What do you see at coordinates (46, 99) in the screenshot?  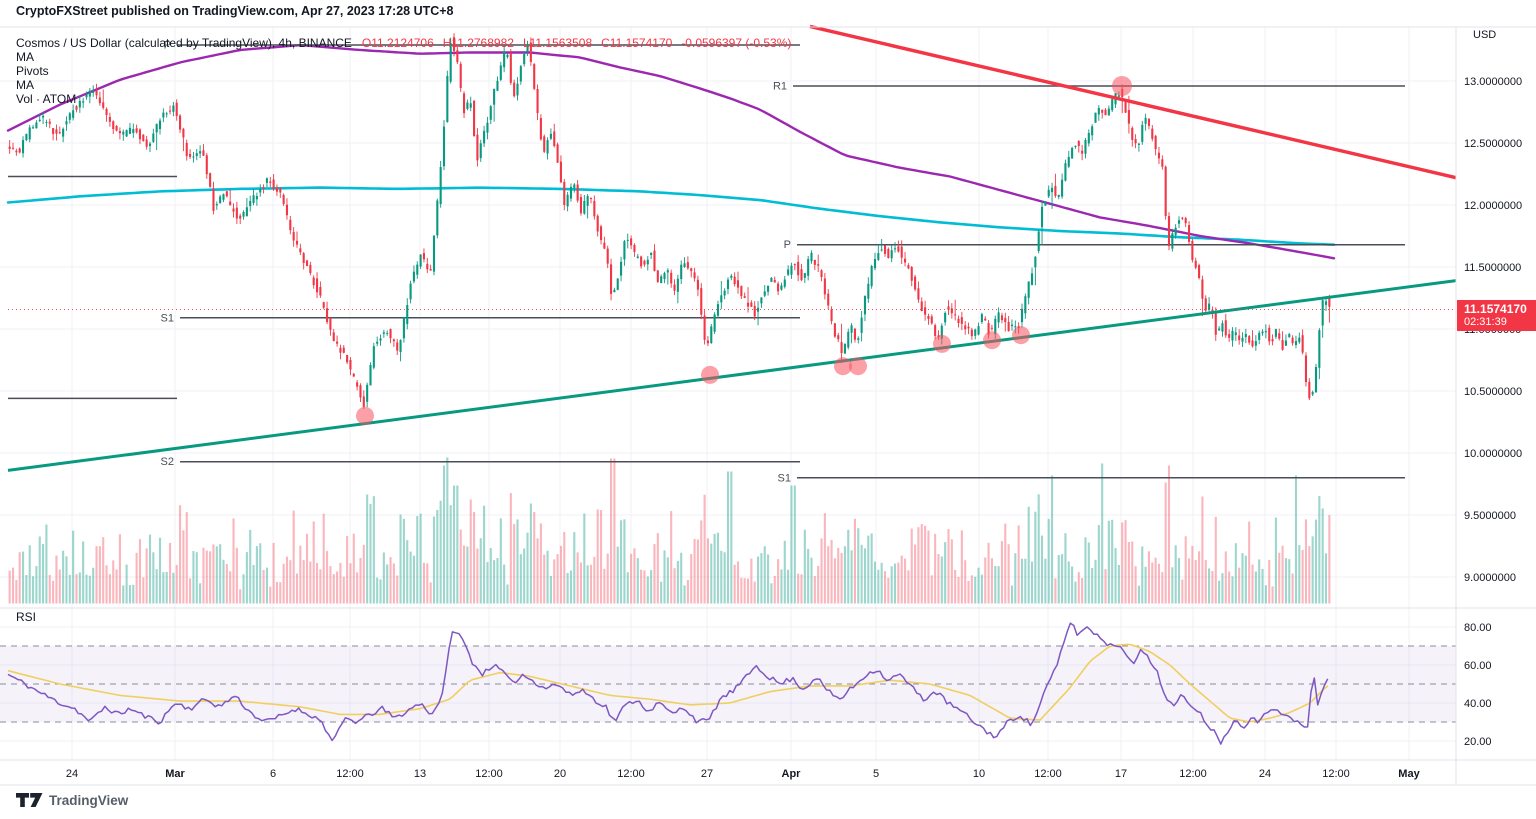 I see `indicator-label-volume: Vol · ATOM` at bounding box center [46, 99].